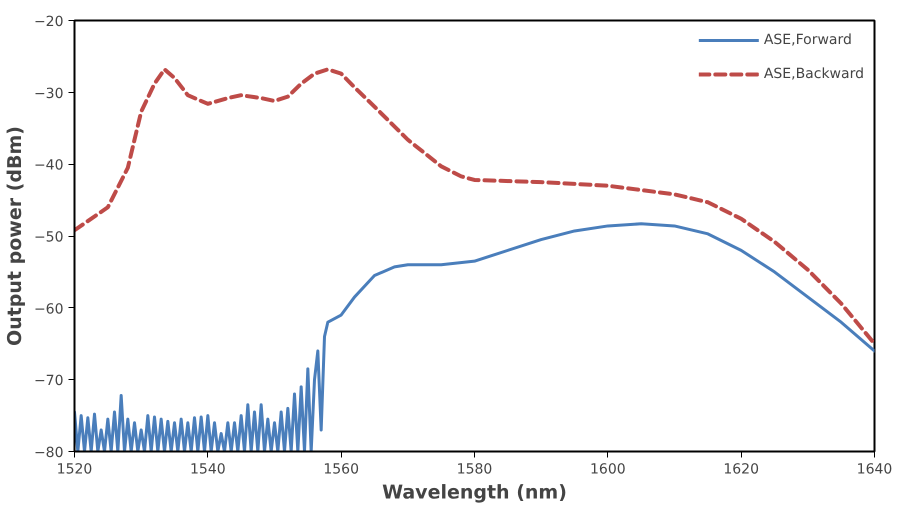  What do you see at coordinates (474, 470) in the screenshot?
I see `x-tick-label: 1580` at bounding box center [474, 470].